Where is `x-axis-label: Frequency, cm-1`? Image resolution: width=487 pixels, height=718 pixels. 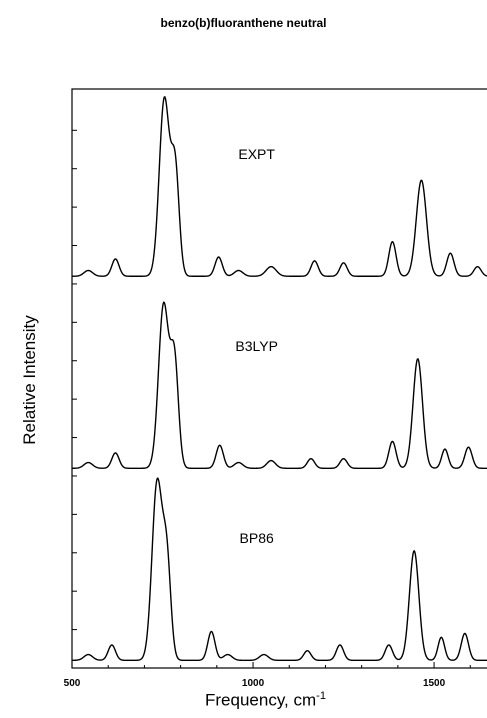 x-axis-label: Frequency, cm-1 is located at coordinates (265, 700).